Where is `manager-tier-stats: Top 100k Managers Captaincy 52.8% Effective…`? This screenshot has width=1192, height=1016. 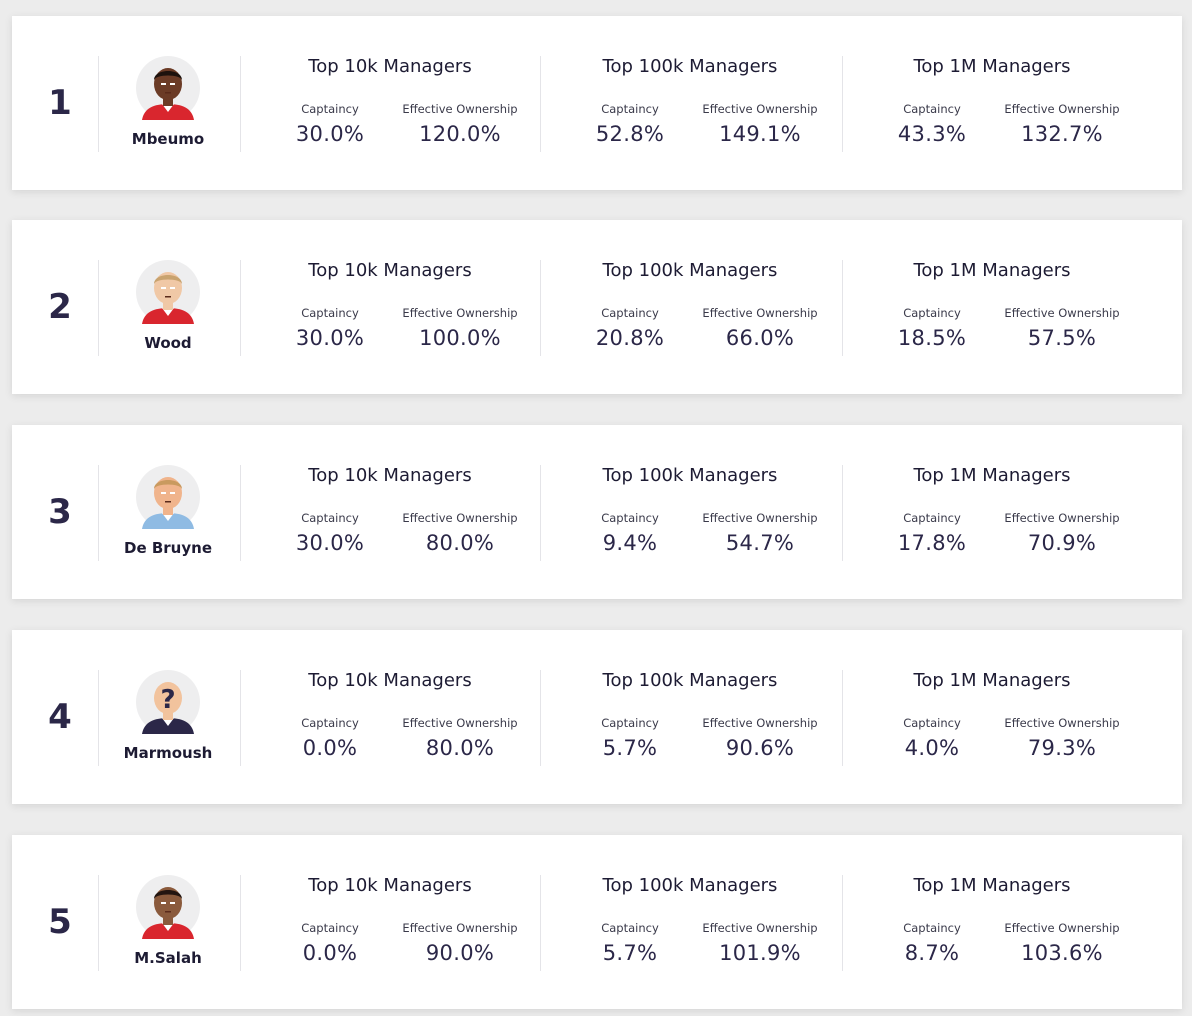 manager-tier-stats: Top 100k Managers Captaincy 52.8% Effective… is located at coordinates (690, 103).